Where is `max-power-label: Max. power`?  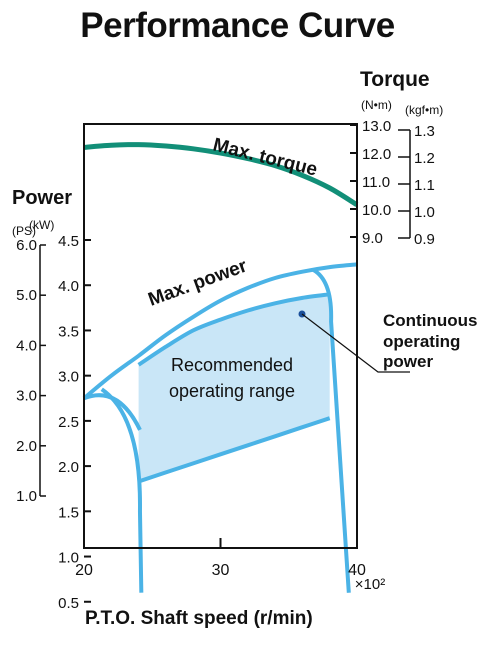
max-power-label: Max. power is located at coordinates (198, 282).